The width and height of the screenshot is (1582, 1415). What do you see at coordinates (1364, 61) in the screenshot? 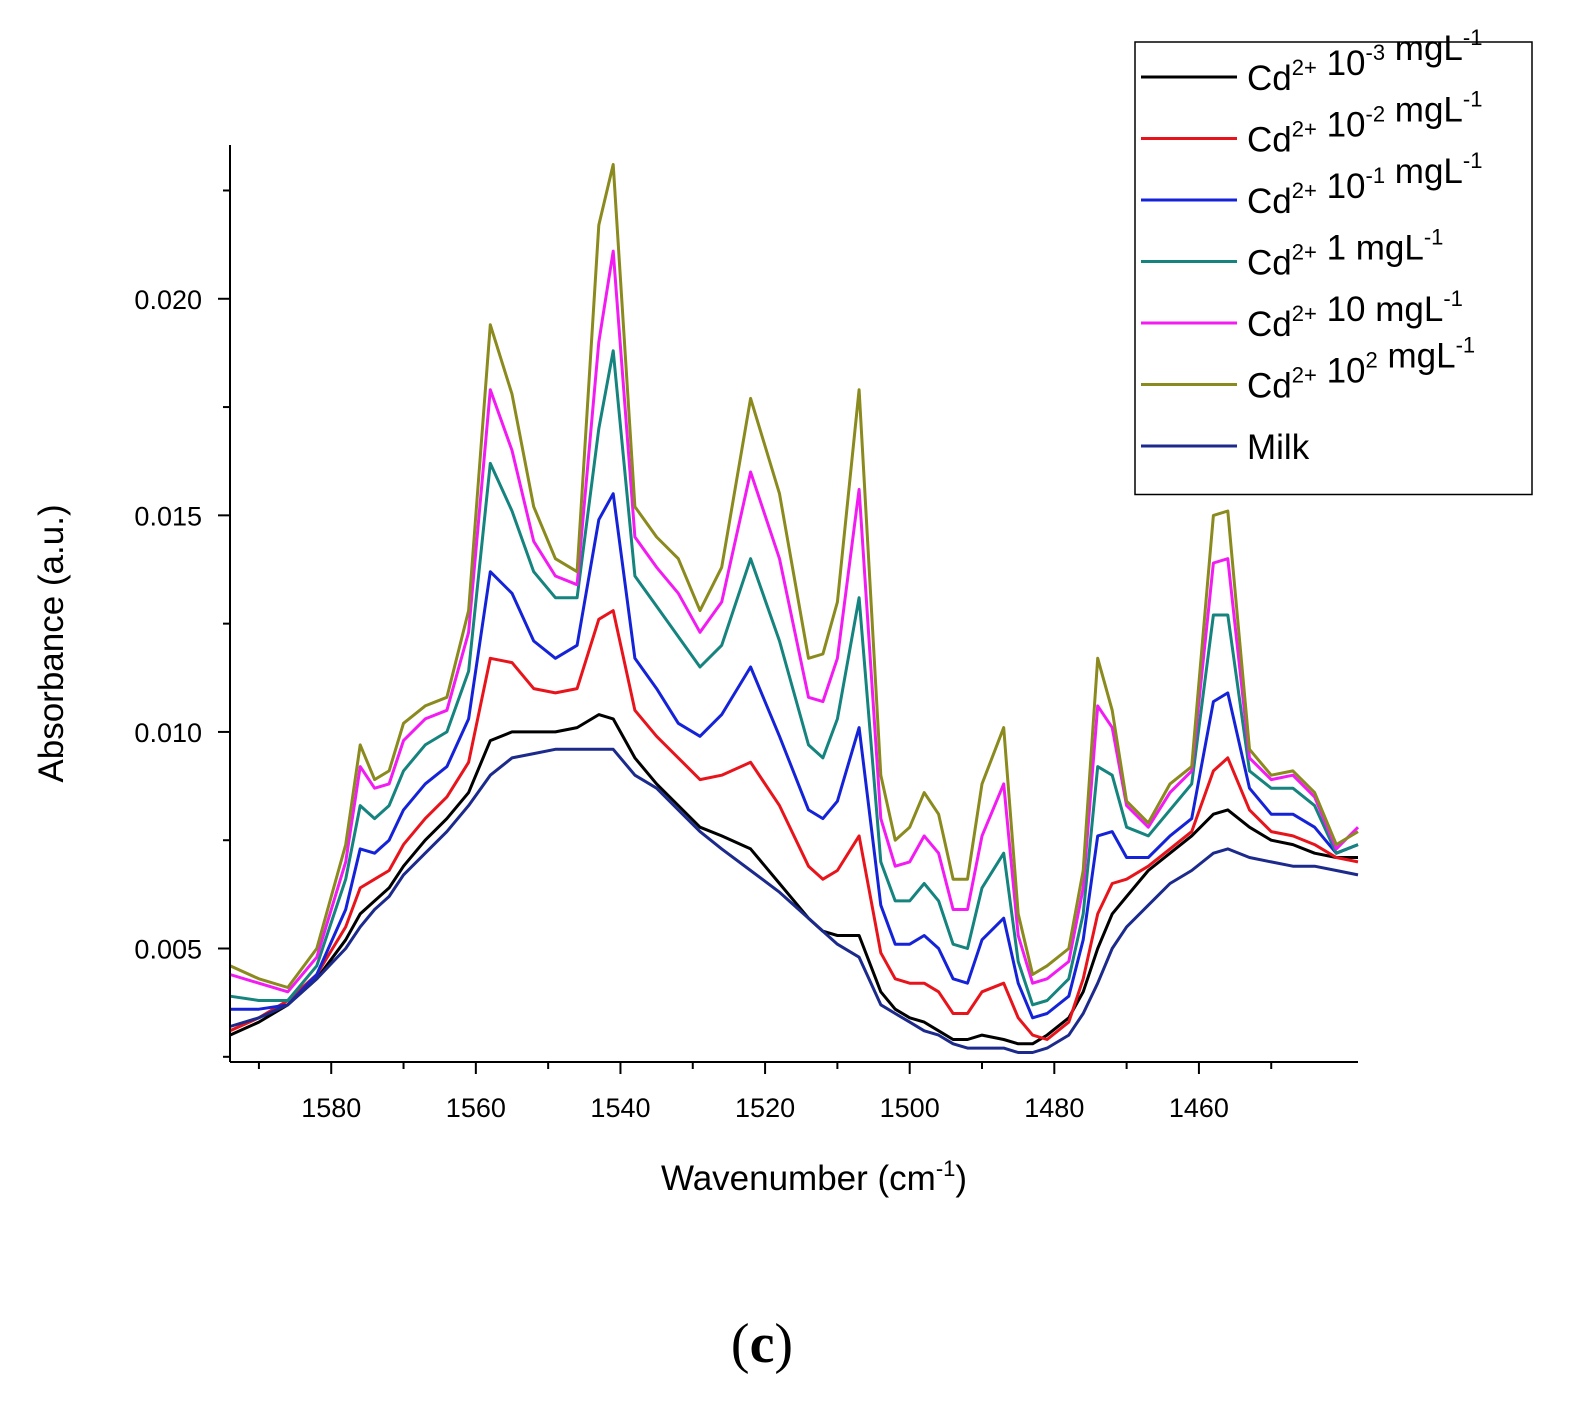
I see `legend-label: Cd2+ 10-3 mgL-1` at bounding box center [1364, 61].